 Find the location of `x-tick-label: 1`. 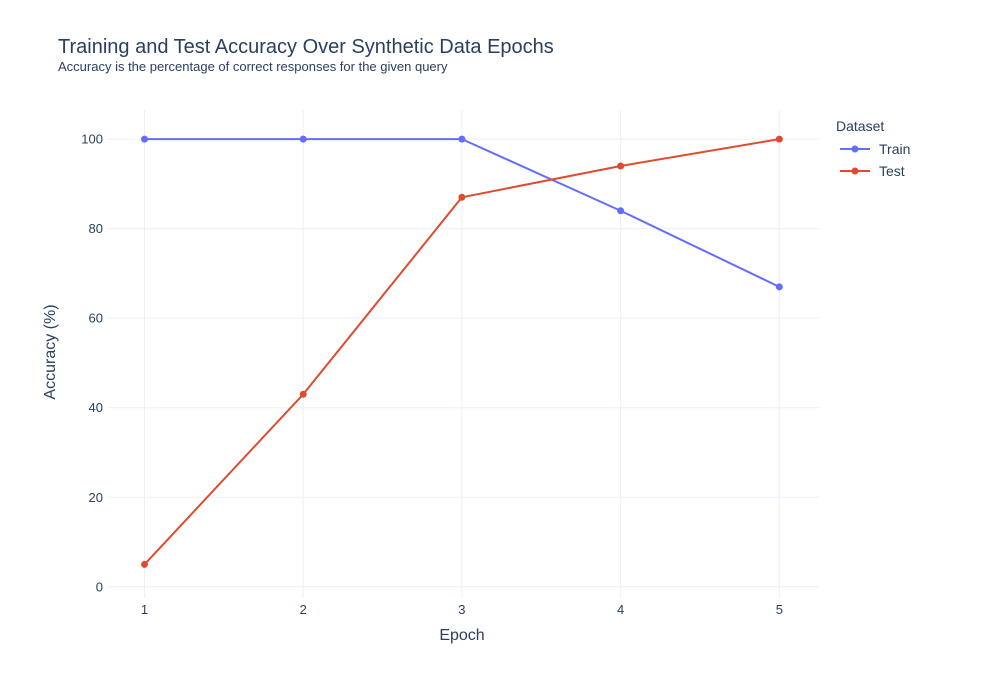

x-tick-label: 1 is located at coordinates (144, 609).